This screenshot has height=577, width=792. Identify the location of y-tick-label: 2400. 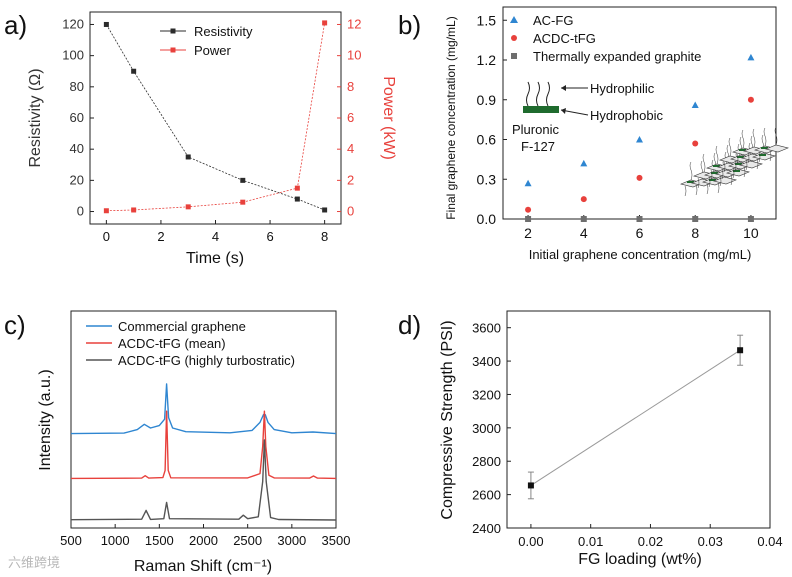
(486, 528).